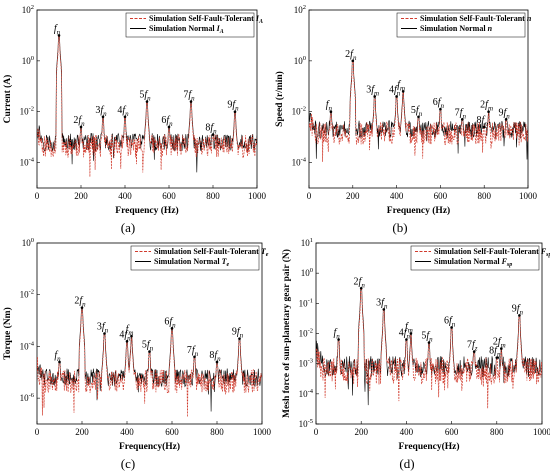  I want to click on y-tick-label: 10⁻¹, so click(306, 302).